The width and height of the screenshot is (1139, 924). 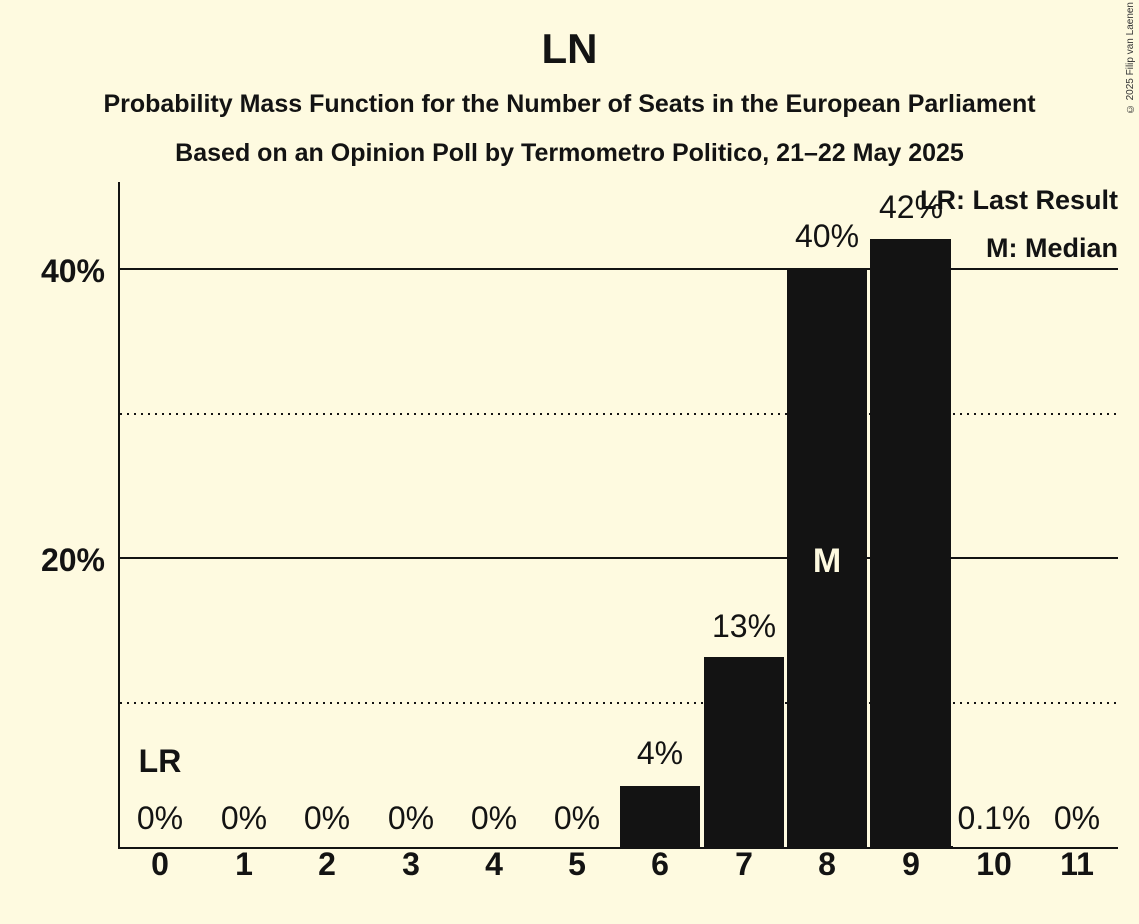 I want to click on x-tick-7: 7, so click(x=744, y=864).